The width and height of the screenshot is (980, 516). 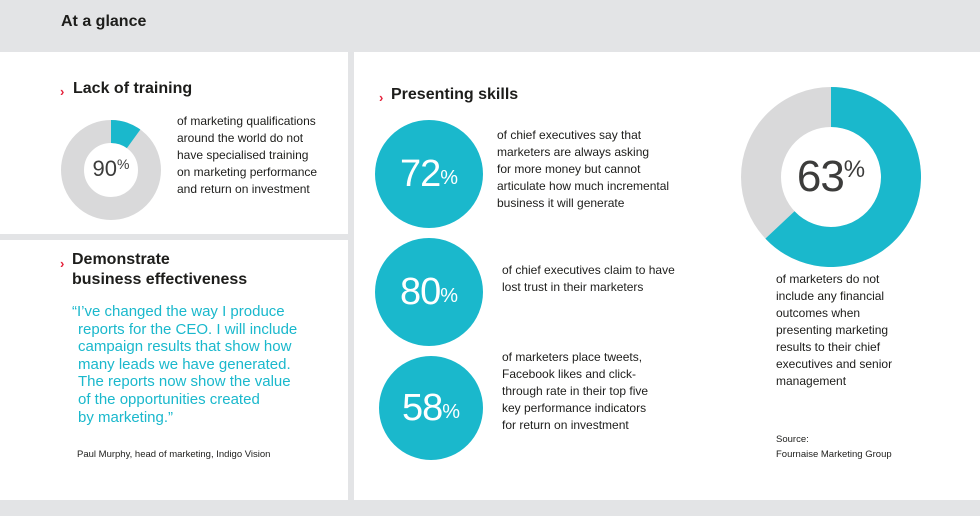 I want to click on financial-percent-label: 63%, so click(x=831, y=177).